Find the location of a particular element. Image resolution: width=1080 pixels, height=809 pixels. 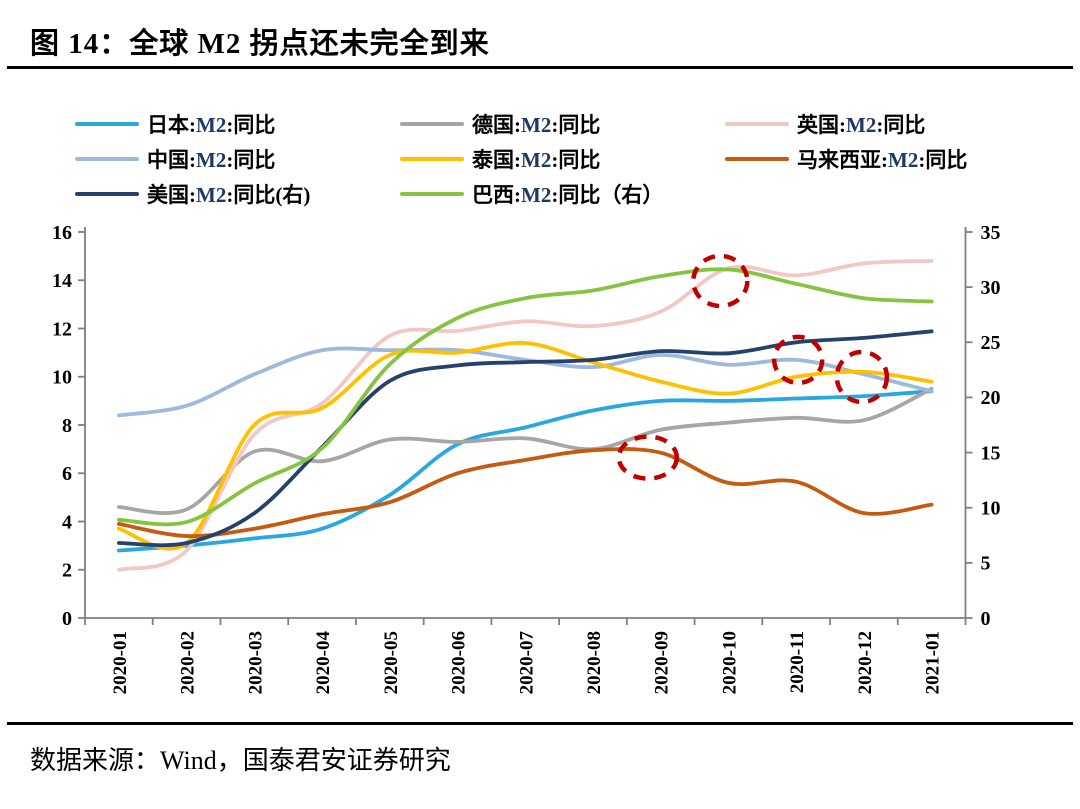

legend-label-uk: 英国:M2:同比 is located at coordinates (861, 124).